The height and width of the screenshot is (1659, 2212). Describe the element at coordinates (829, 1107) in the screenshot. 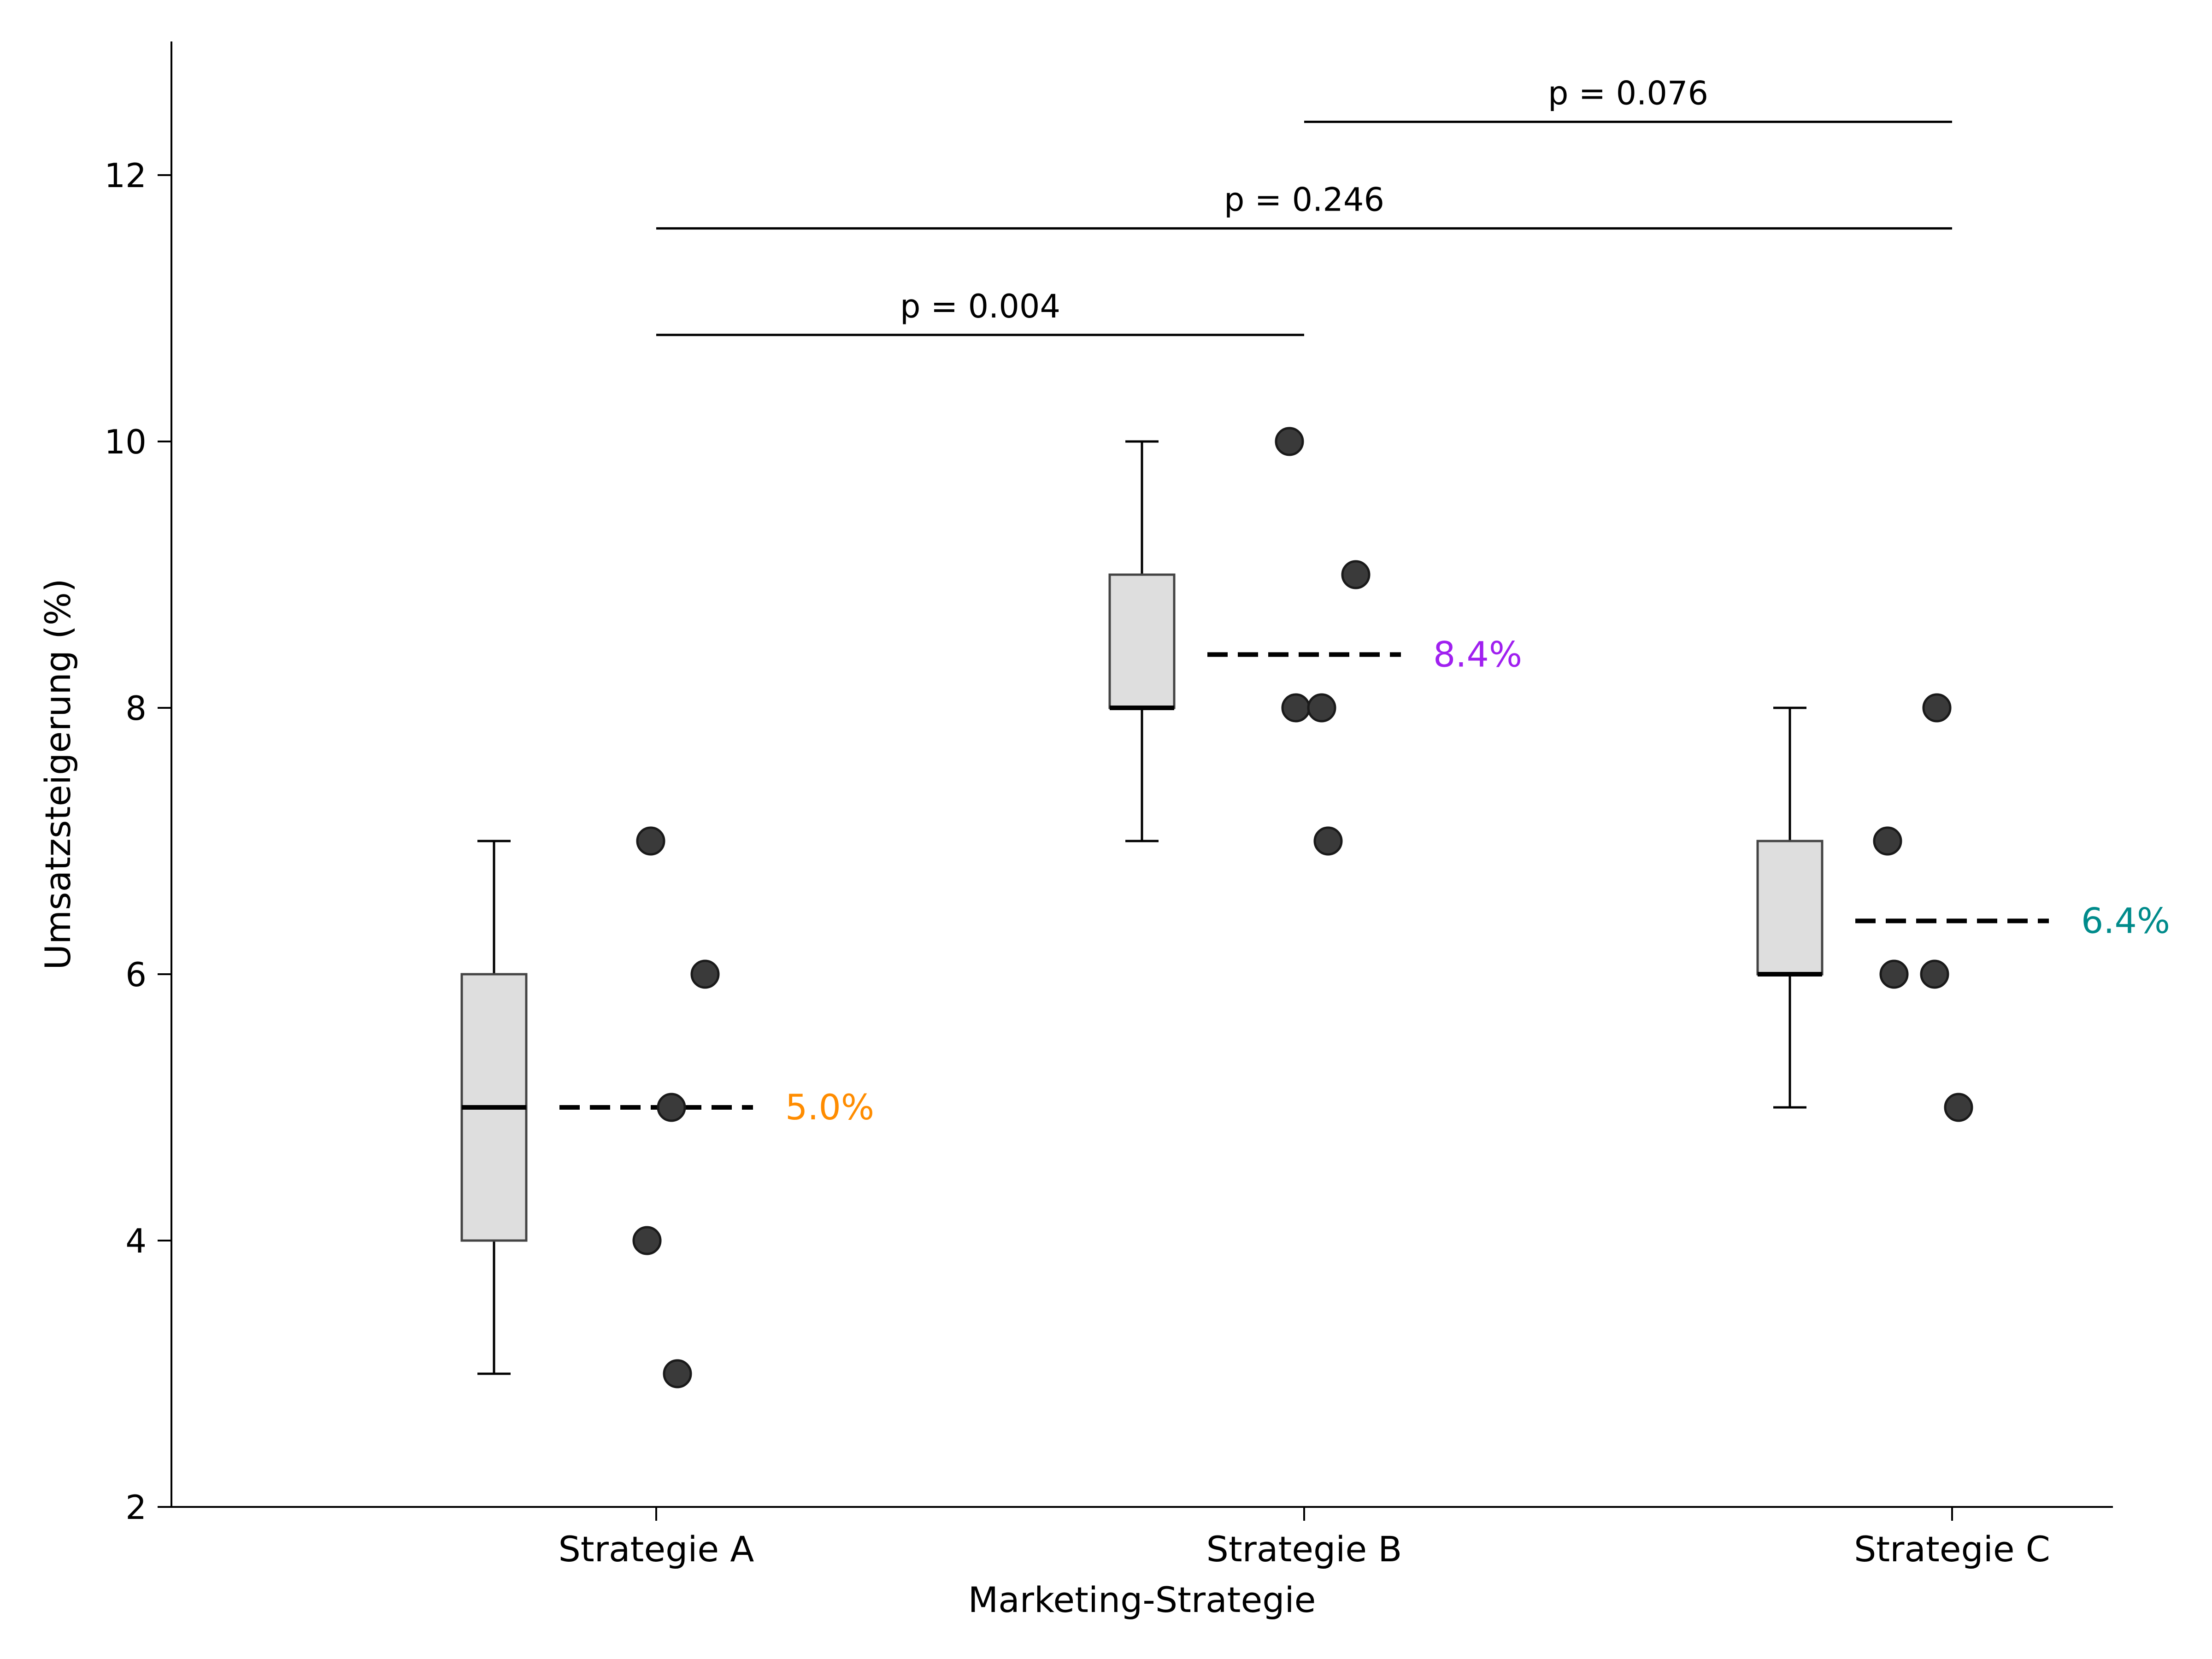

I see `mean-label: 5.0%` at that location.